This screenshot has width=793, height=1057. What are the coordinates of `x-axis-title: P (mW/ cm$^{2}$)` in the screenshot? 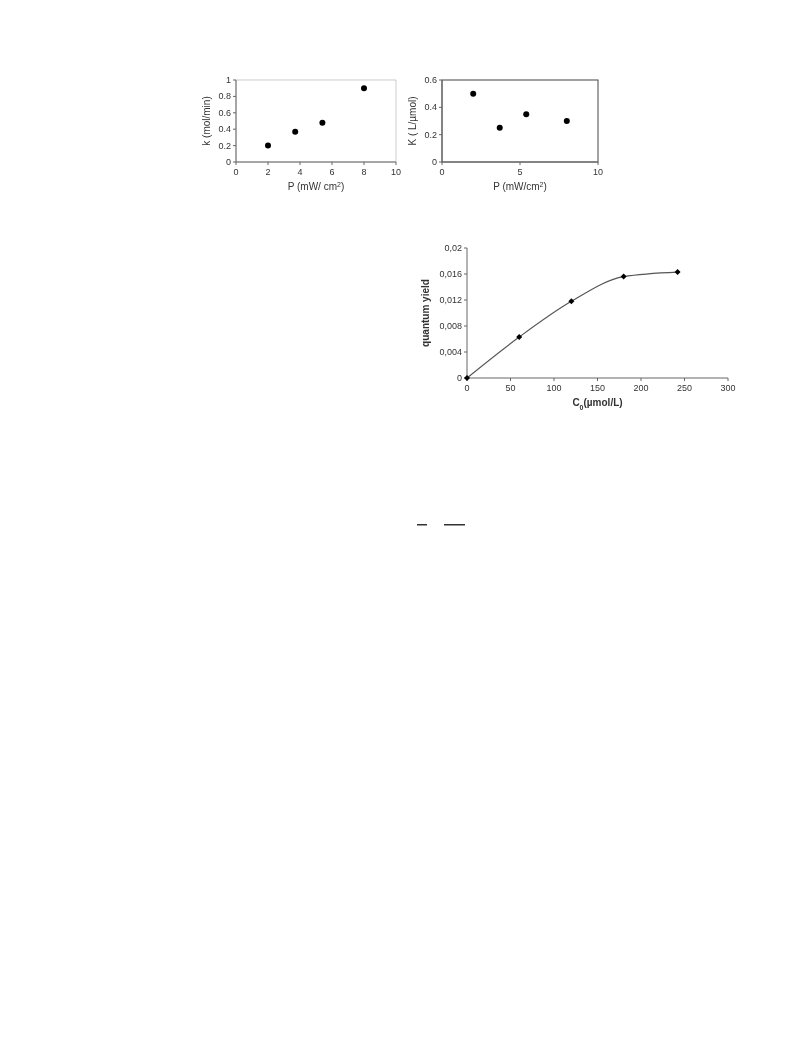 It's located at (316, 186).